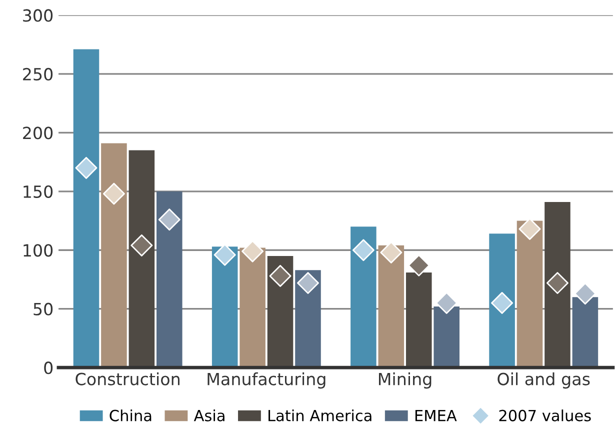  I want to click on y-tick-label: 100, so click(38, 250).